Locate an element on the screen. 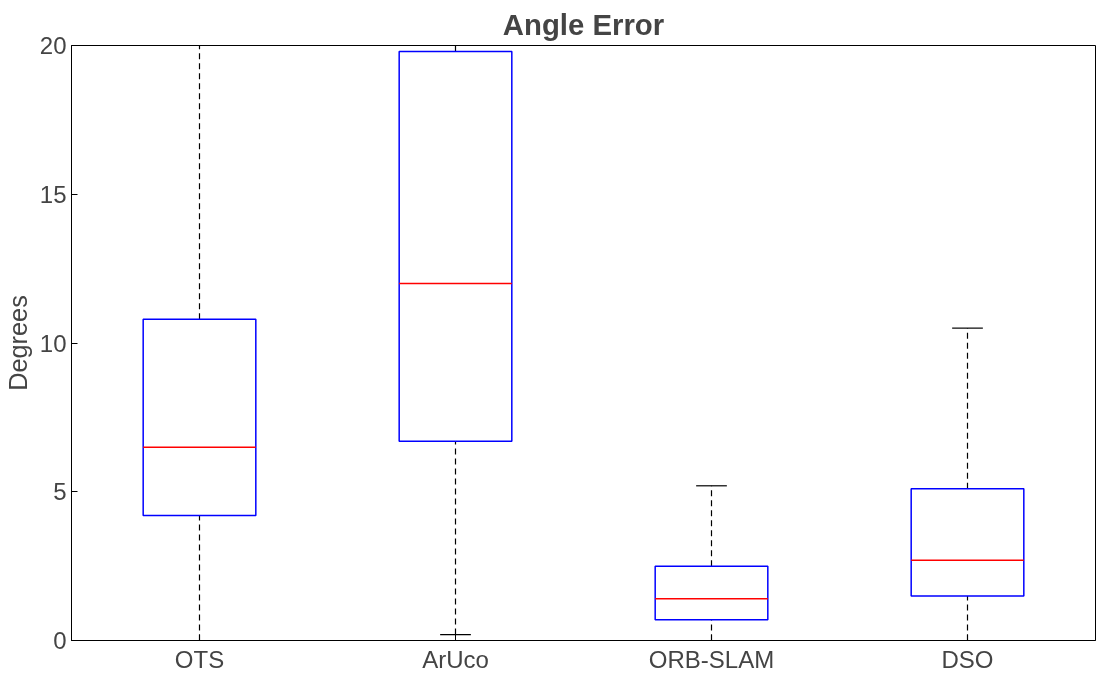 This screenshot has width=1109, height=683. x-tick-label: DSO is located at coordinates (967, 659).